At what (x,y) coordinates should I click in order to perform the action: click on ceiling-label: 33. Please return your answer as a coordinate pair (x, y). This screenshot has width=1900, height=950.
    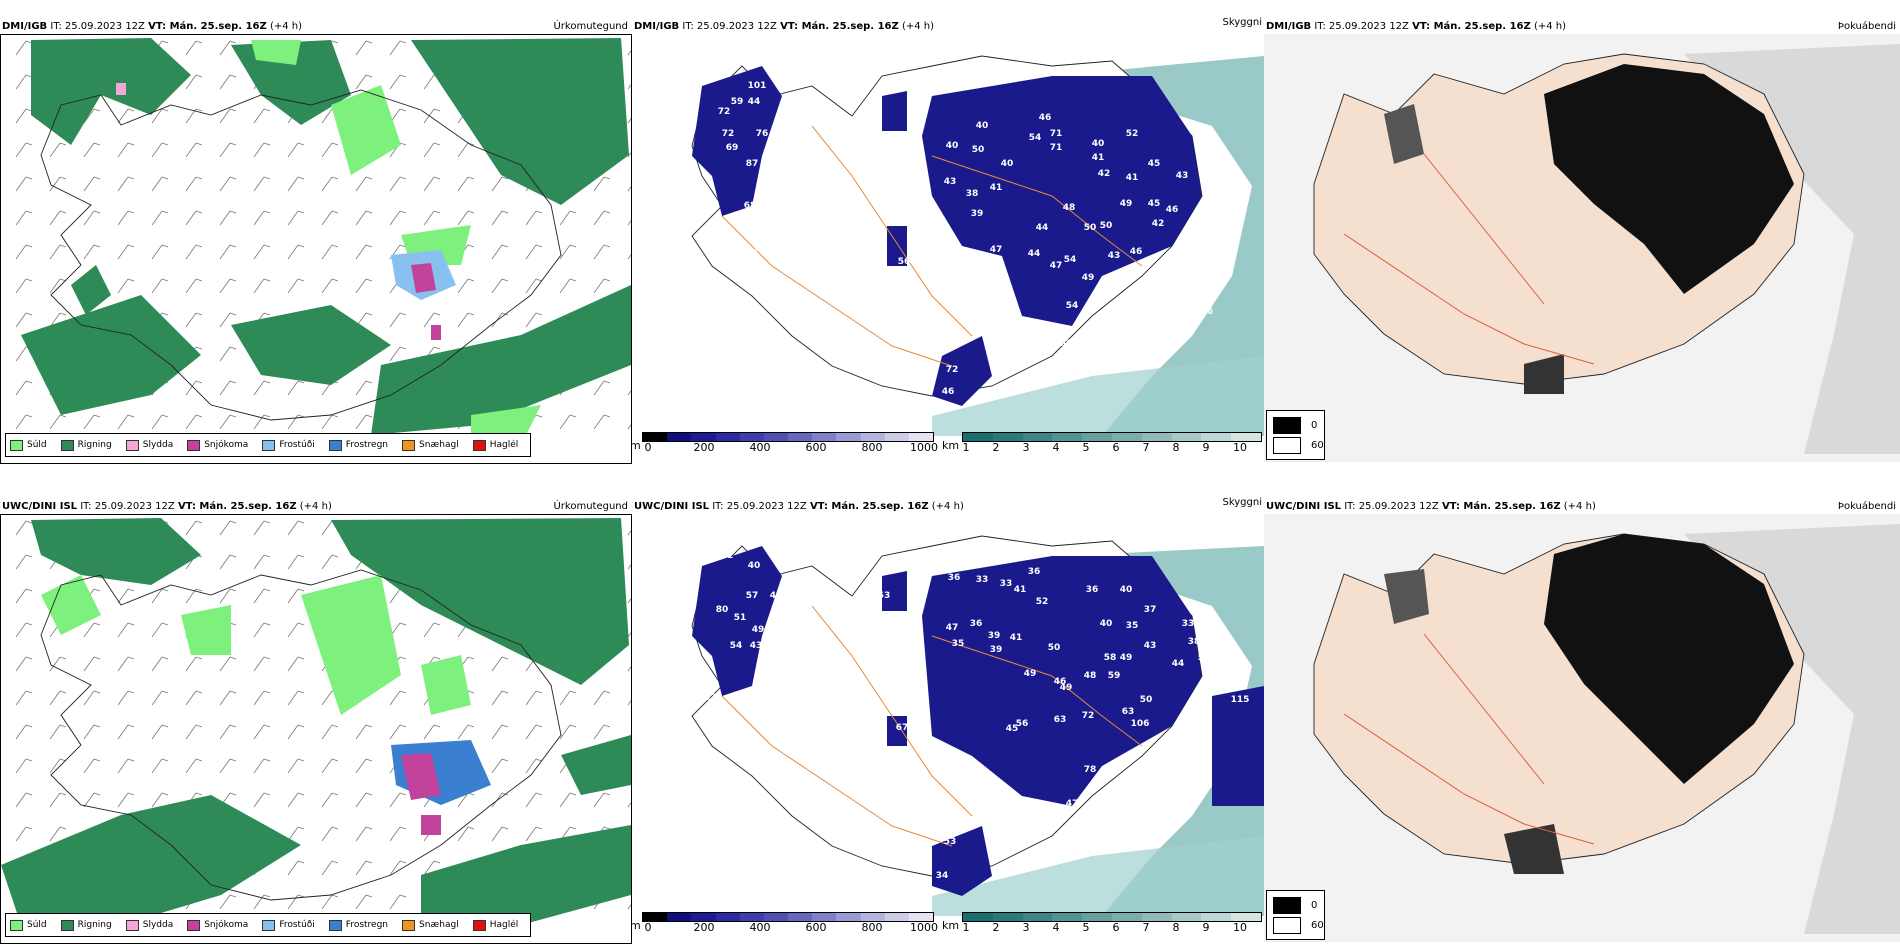
    Looking at the image, I should click on (982, 580).